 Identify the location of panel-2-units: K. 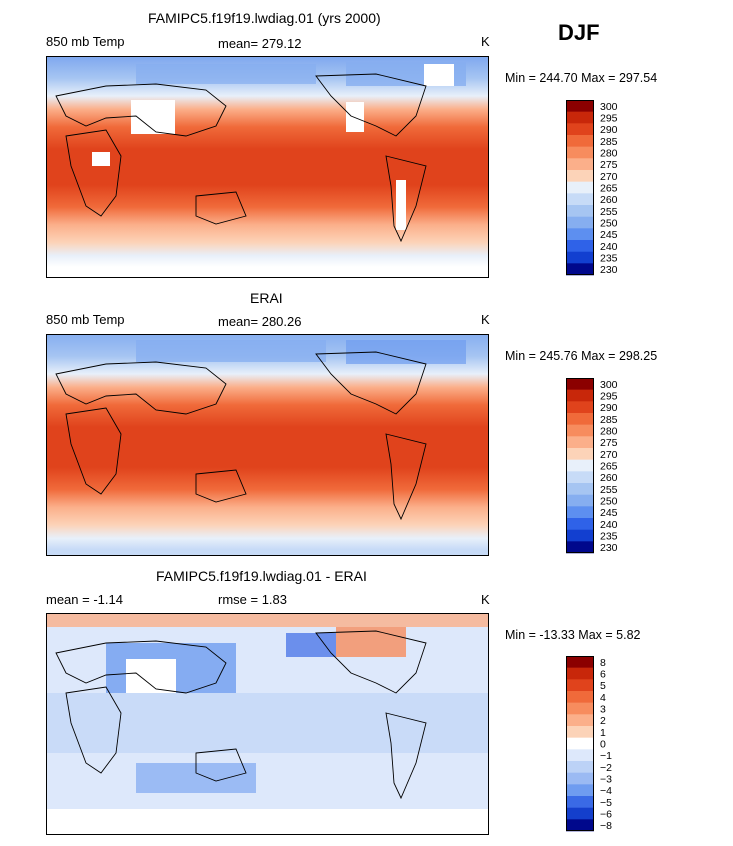
(485, 319).